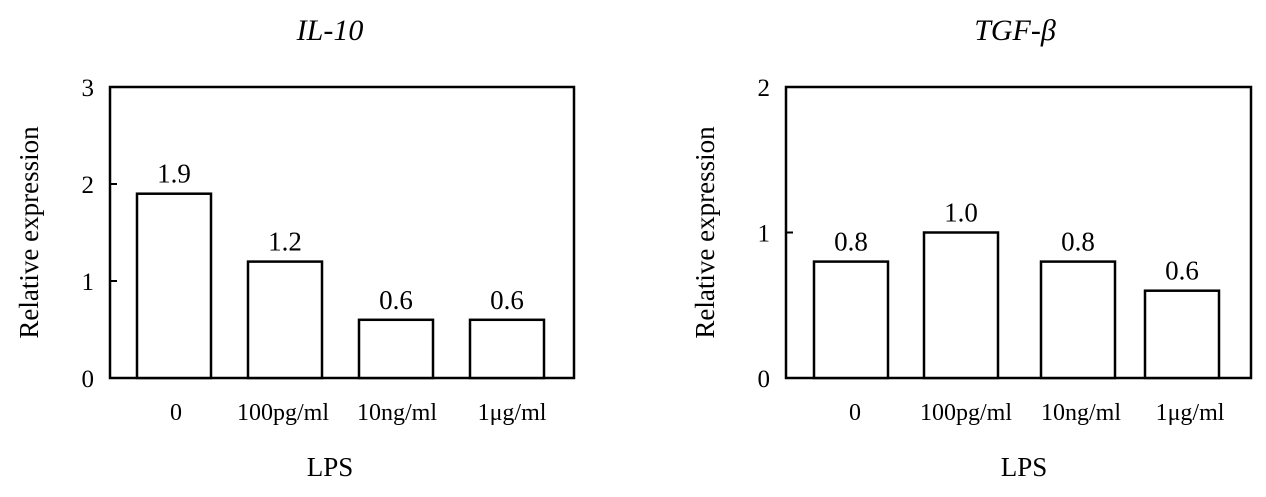 Image resolution: width=1266 pixels, height=497 pixels. I want to click on chart-title: IL-10, so click(330, 30).